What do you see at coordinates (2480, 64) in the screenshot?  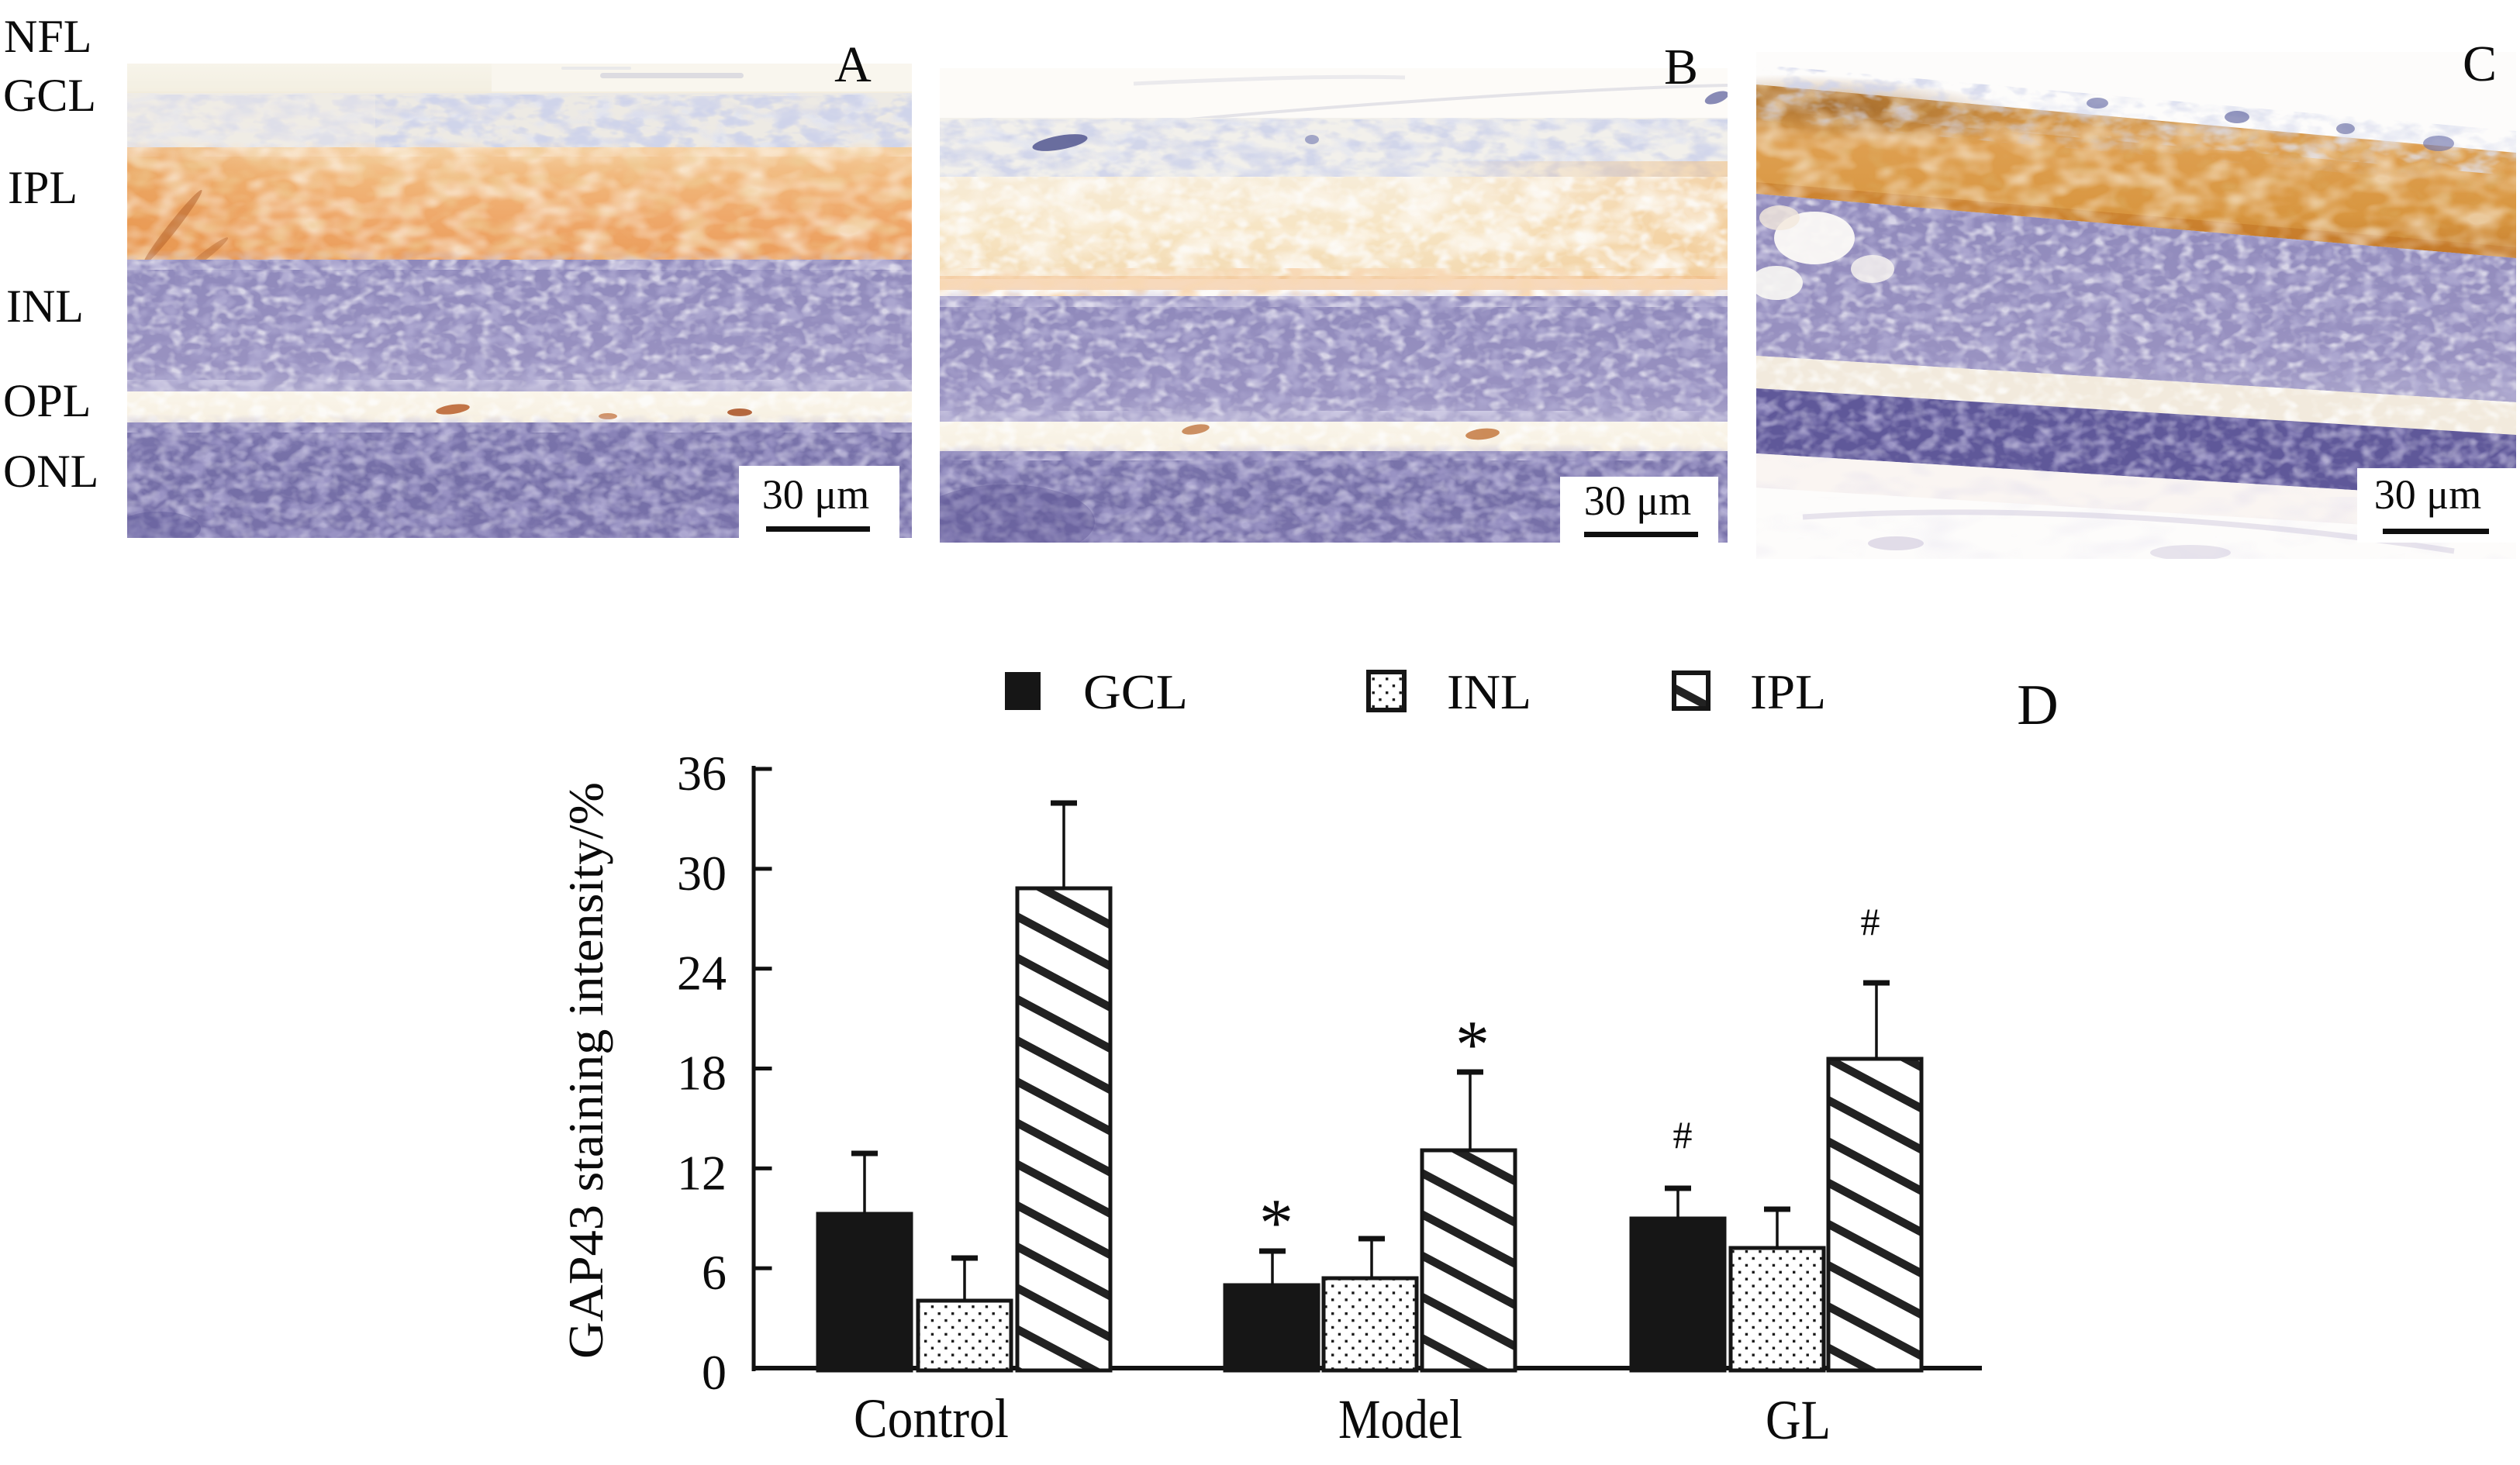 I see `svg-text: C` at bounding box center [2480, 64].